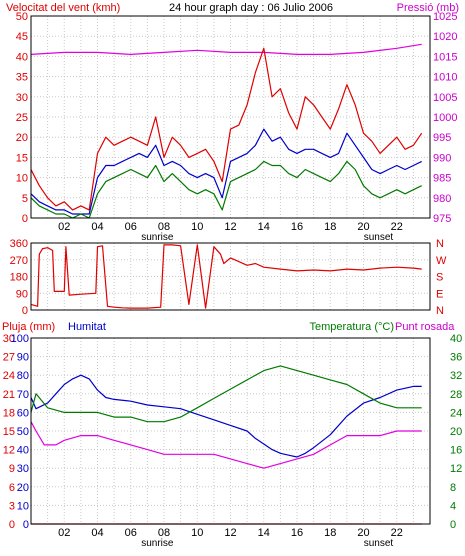 The width and height of the screenshot is (465, 556). What do you see at coordinates (397, 533) in the screenshot?
I see `hum-x-tick-22: 22` at bounding box center [397, 533].